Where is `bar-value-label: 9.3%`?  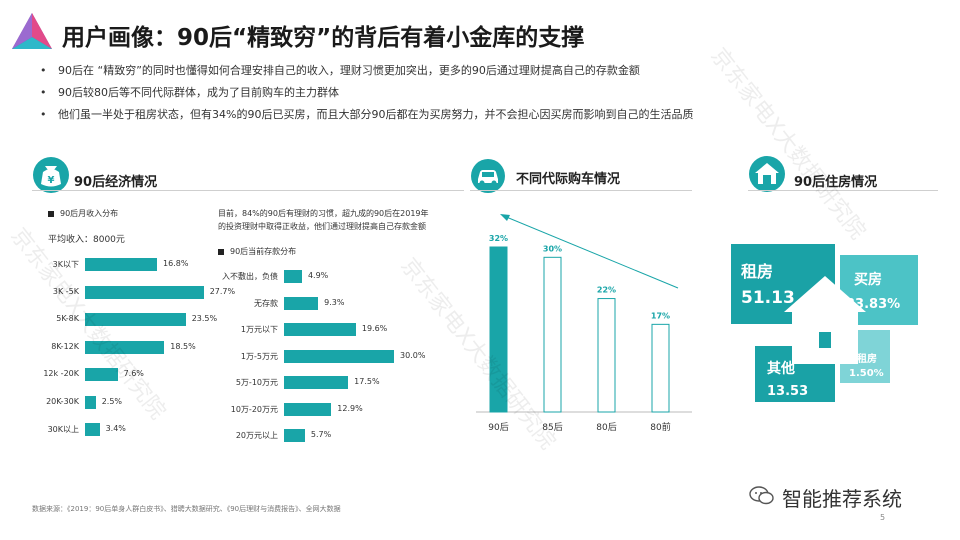 bar-value-label: 9.3% is located at coordinates (334, 302).